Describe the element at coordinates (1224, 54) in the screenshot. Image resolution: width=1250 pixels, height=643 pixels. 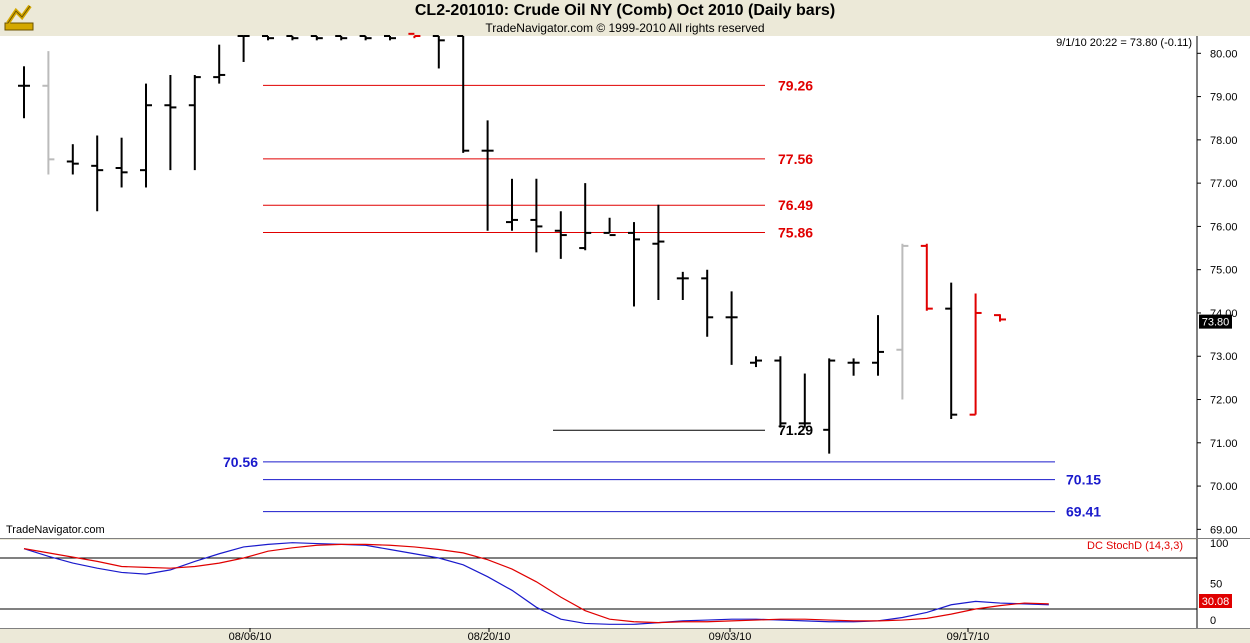
I see `price-tick-label: 80.00` at that location.